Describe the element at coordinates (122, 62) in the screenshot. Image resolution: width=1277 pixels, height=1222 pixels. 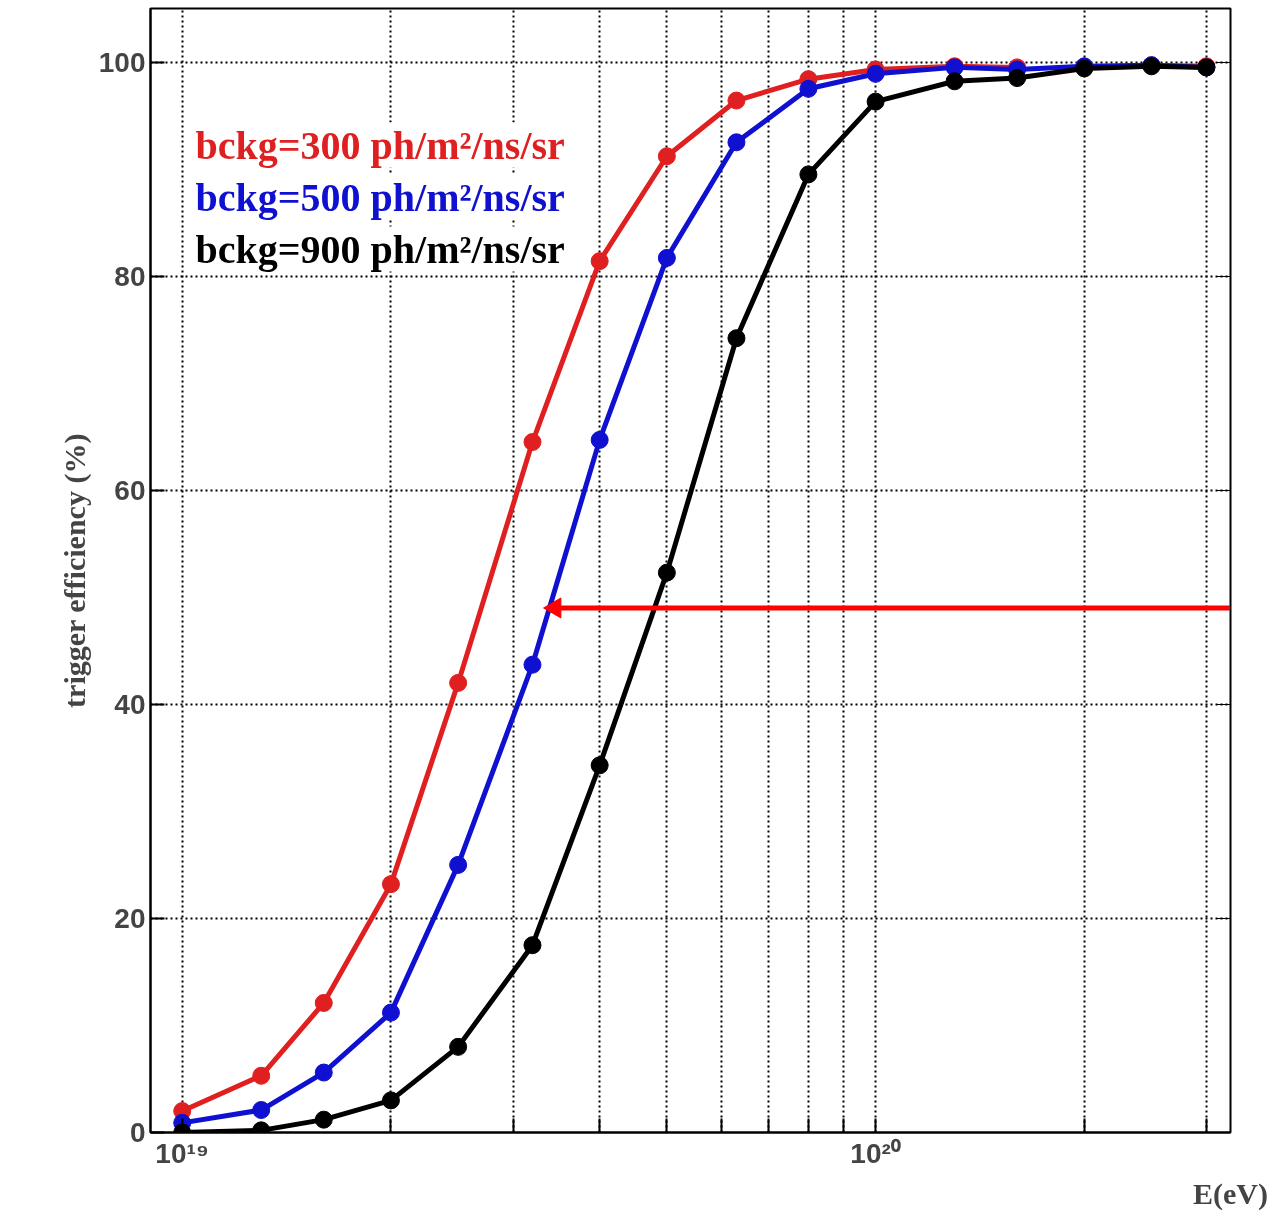
I see `y-tick-label: 100` at that location.